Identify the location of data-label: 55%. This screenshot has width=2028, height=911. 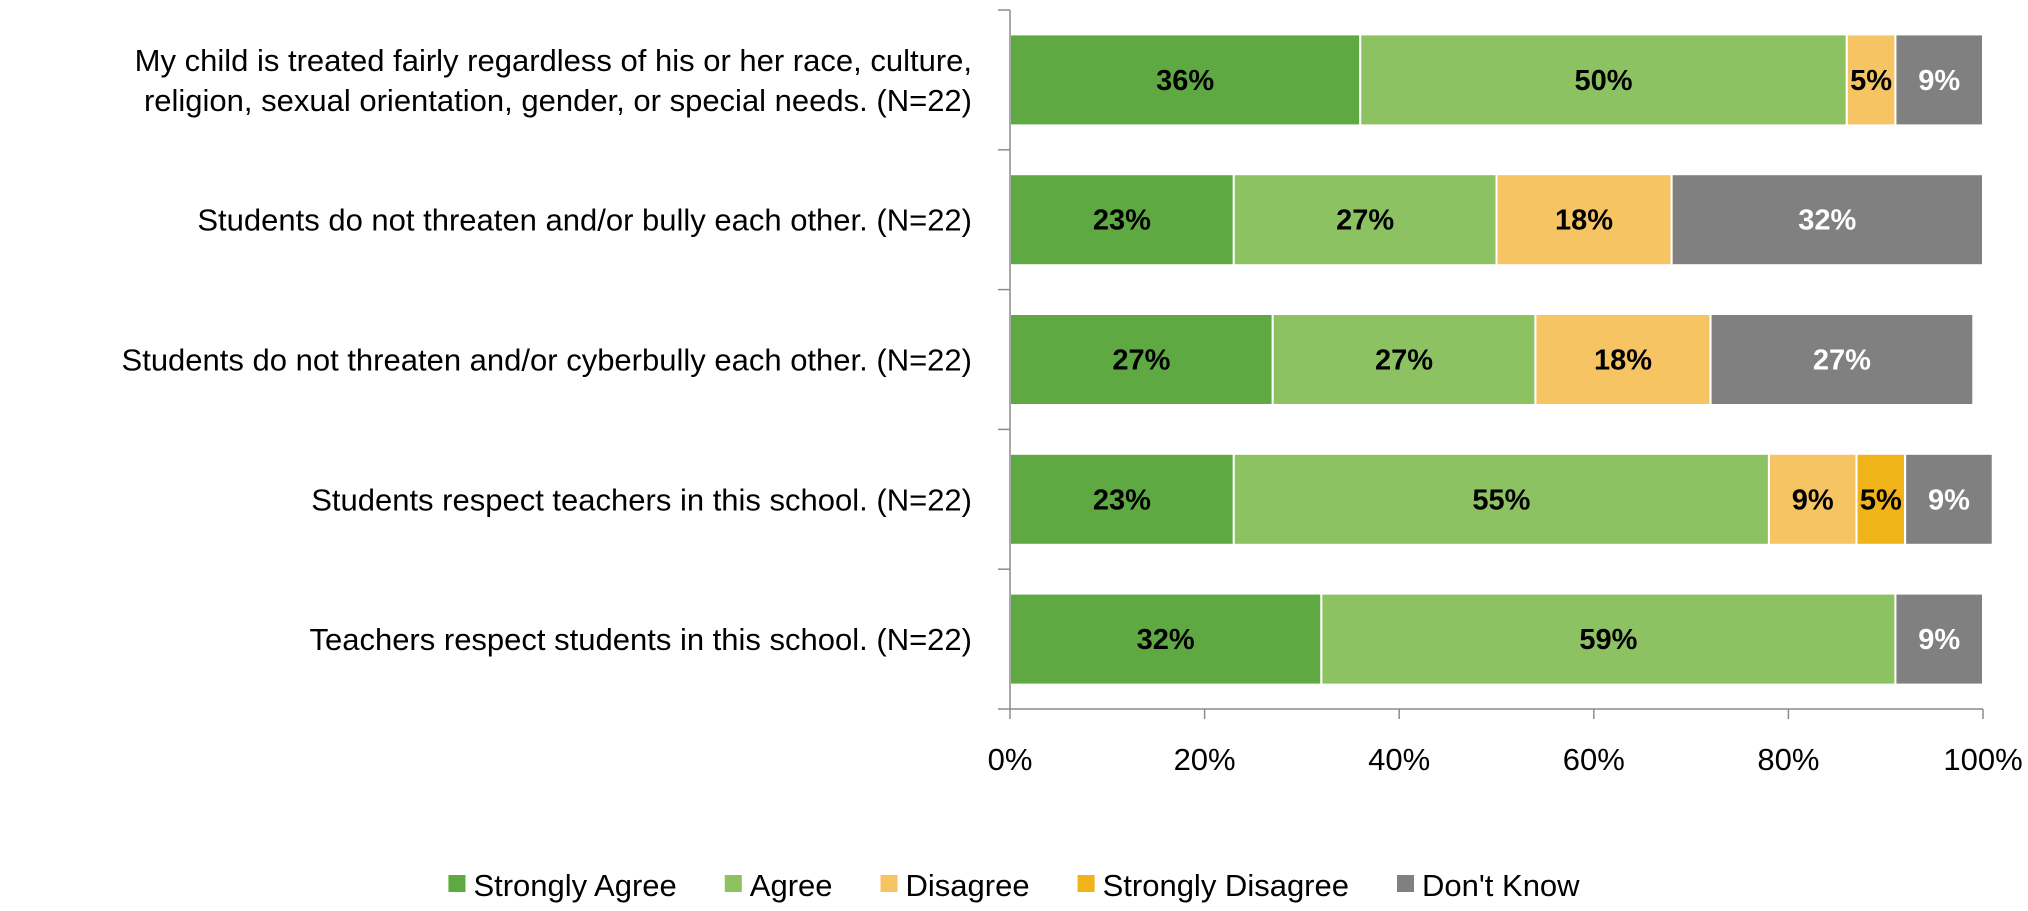
(1501, 500).